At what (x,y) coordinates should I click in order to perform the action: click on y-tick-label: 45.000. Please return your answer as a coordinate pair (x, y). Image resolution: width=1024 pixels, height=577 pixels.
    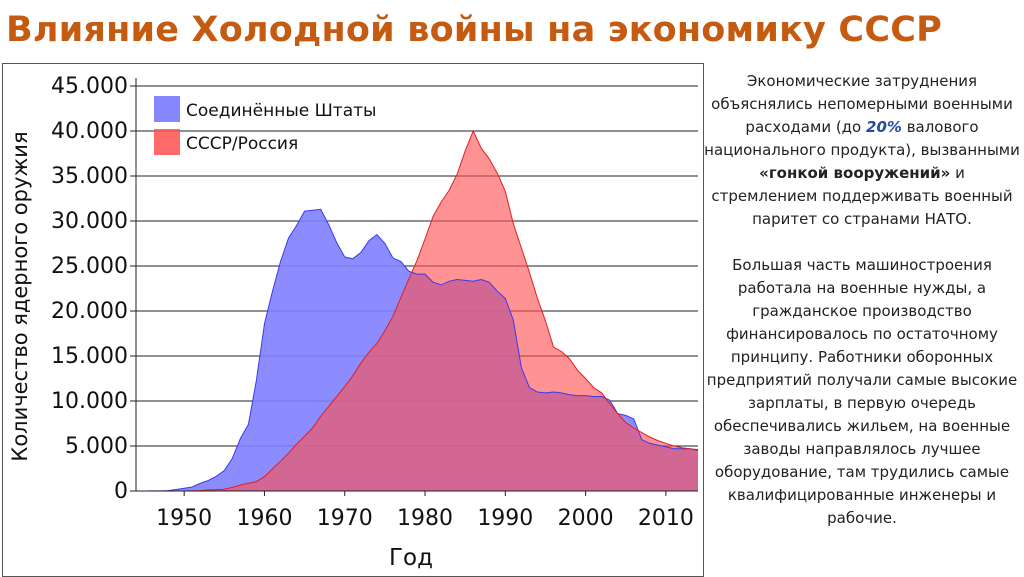
    Looking at the image, I should click on (89, 86).